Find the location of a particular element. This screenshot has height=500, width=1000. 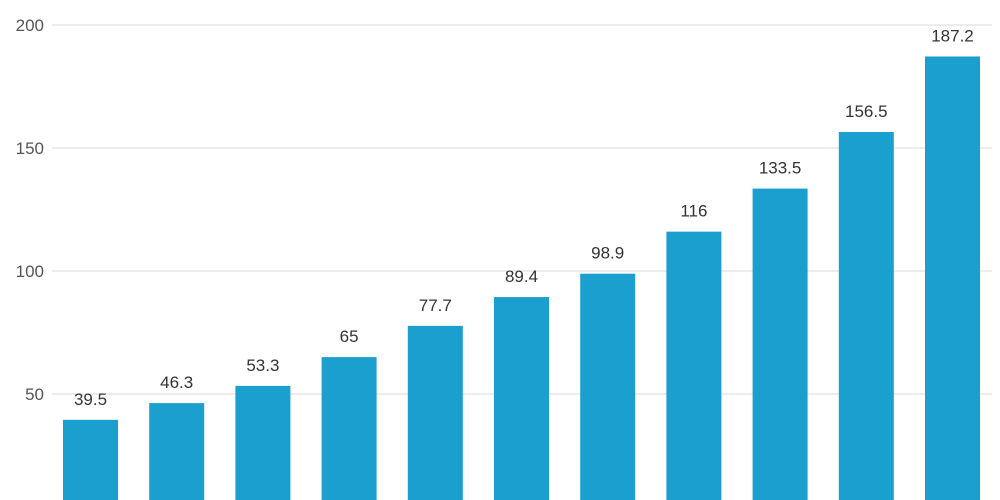

bar-value-label: 187.2 is located at coordinates (952, 35).